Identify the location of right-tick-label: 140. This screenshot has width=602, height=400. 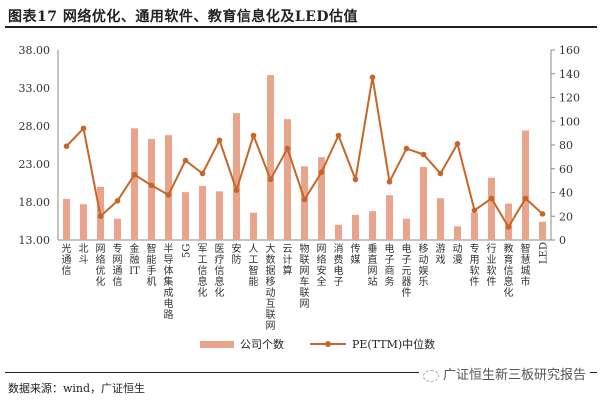
(569, 74).